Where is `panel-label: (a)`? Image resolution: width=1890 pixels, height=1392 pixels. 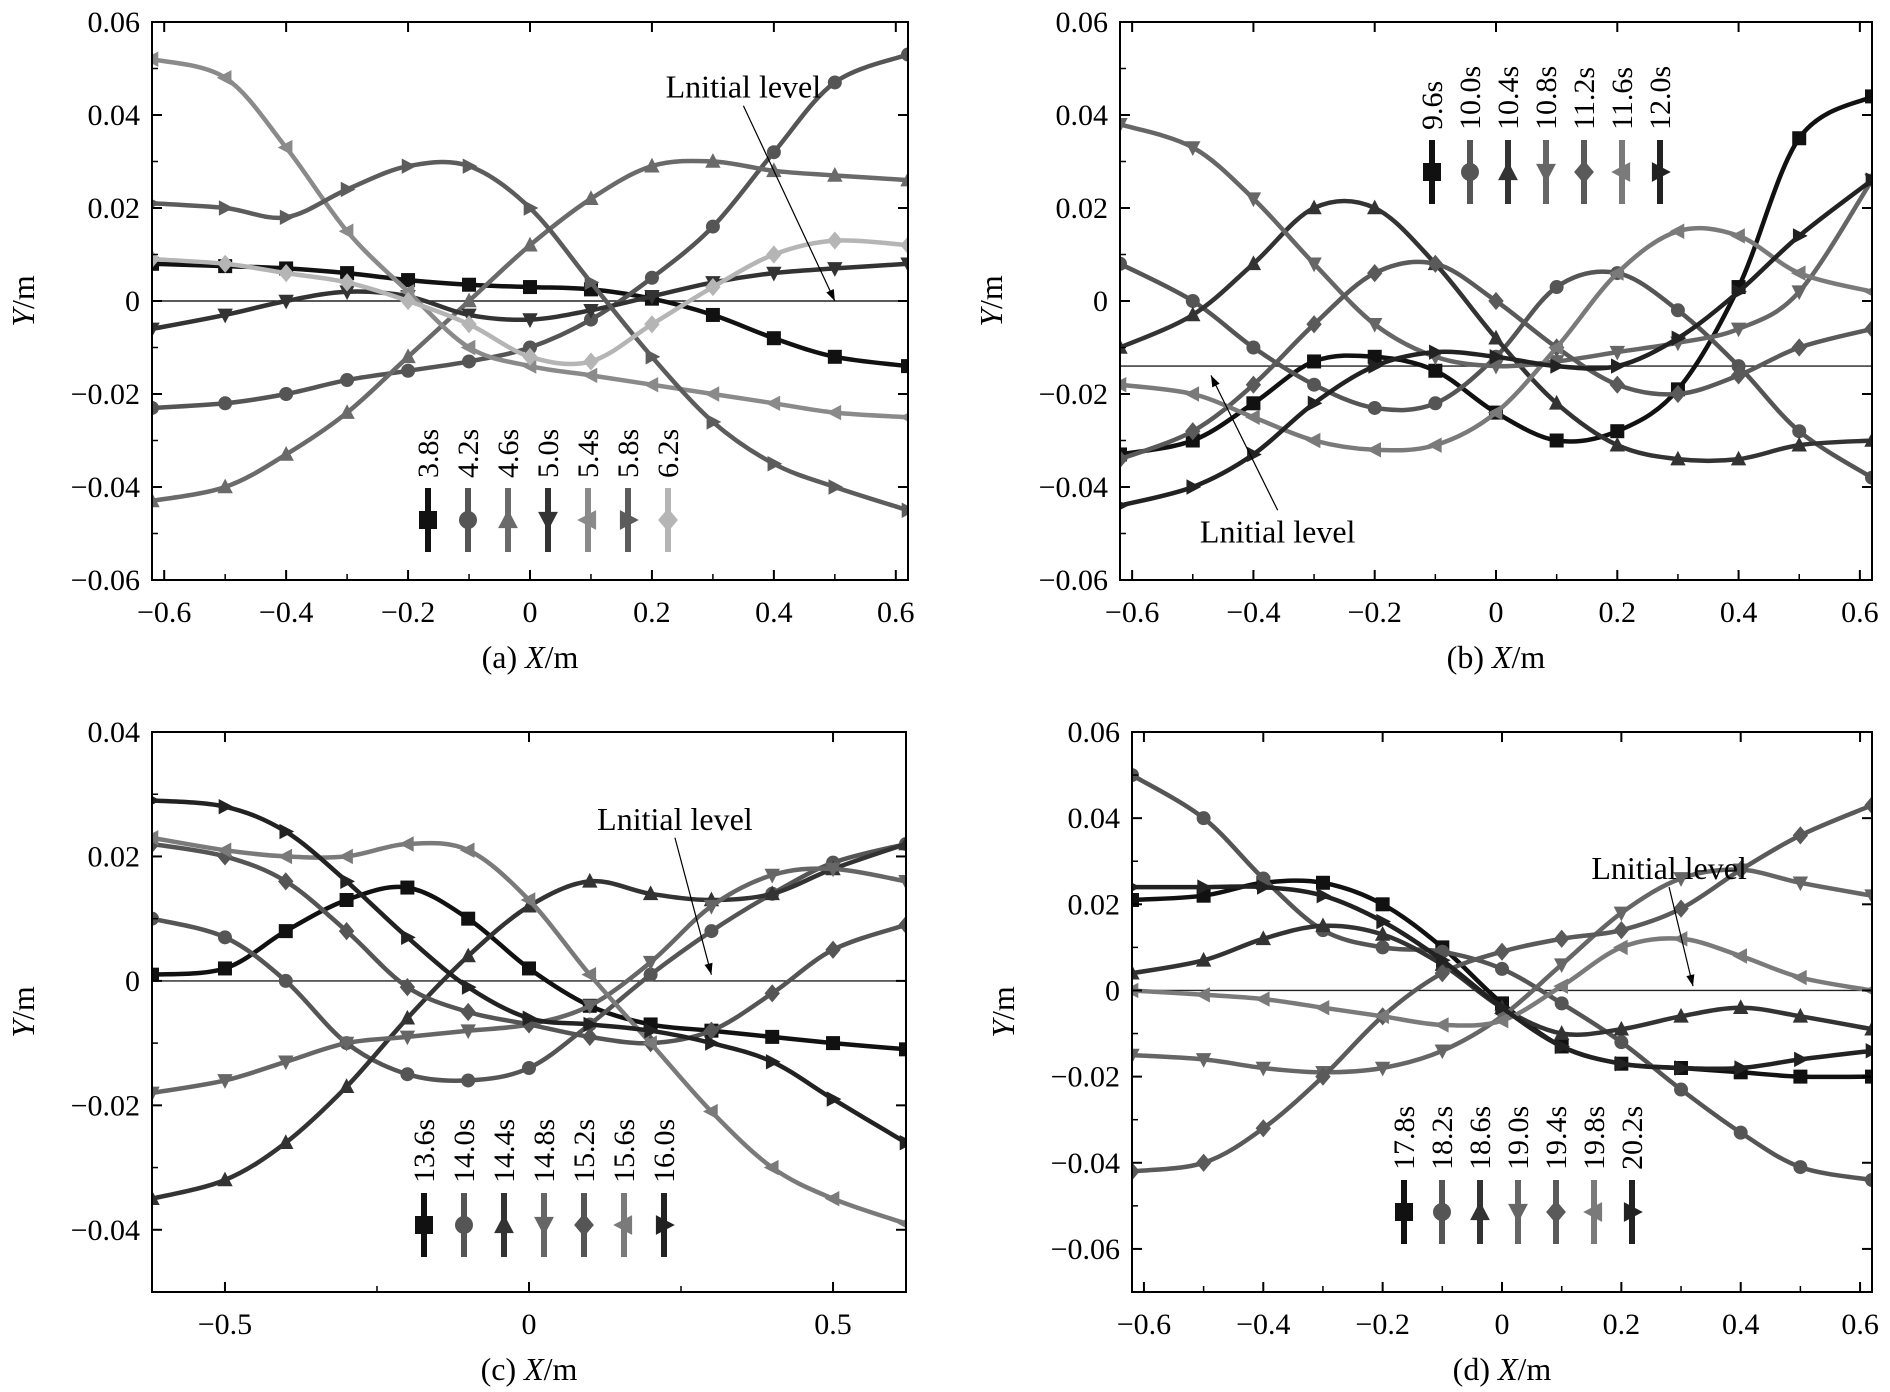 panel-label: (a) is located at coordinates (500, 657).